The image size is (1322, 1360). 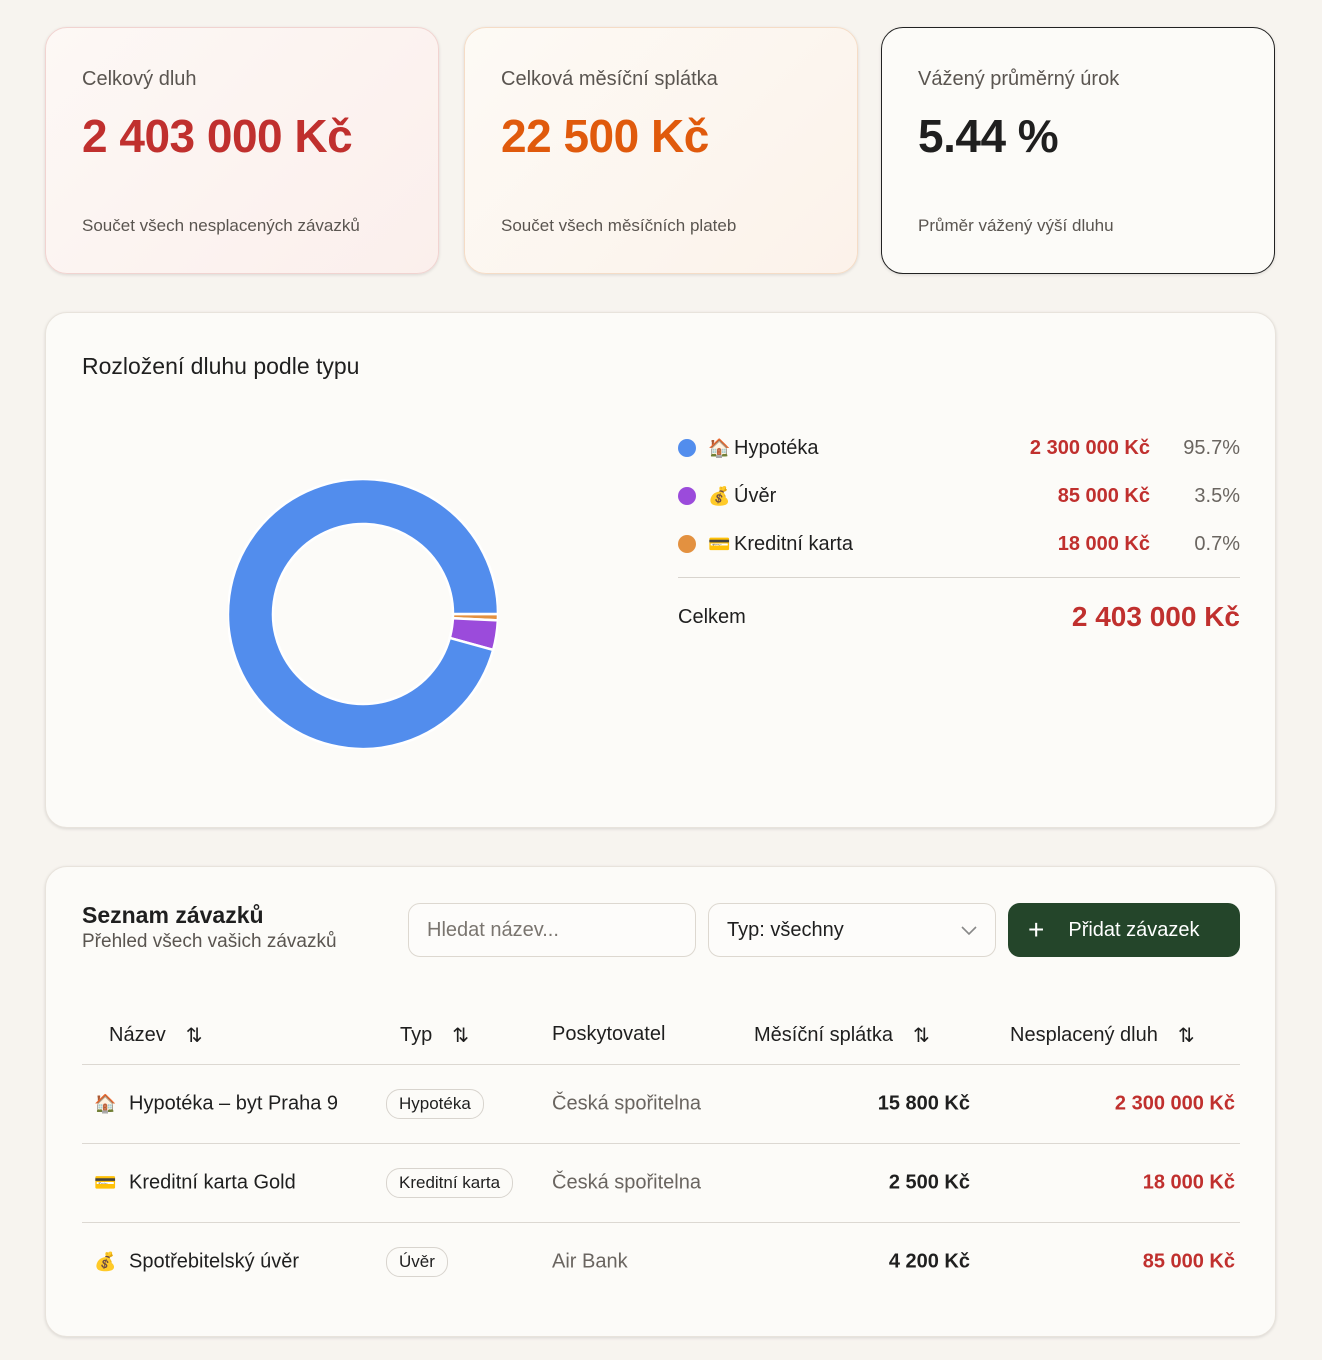 What do you see at coordinates (929, 1261) in the screenshot?
I see `row-monthly: 4 200 Kč` at bounding box center [929, 1261].